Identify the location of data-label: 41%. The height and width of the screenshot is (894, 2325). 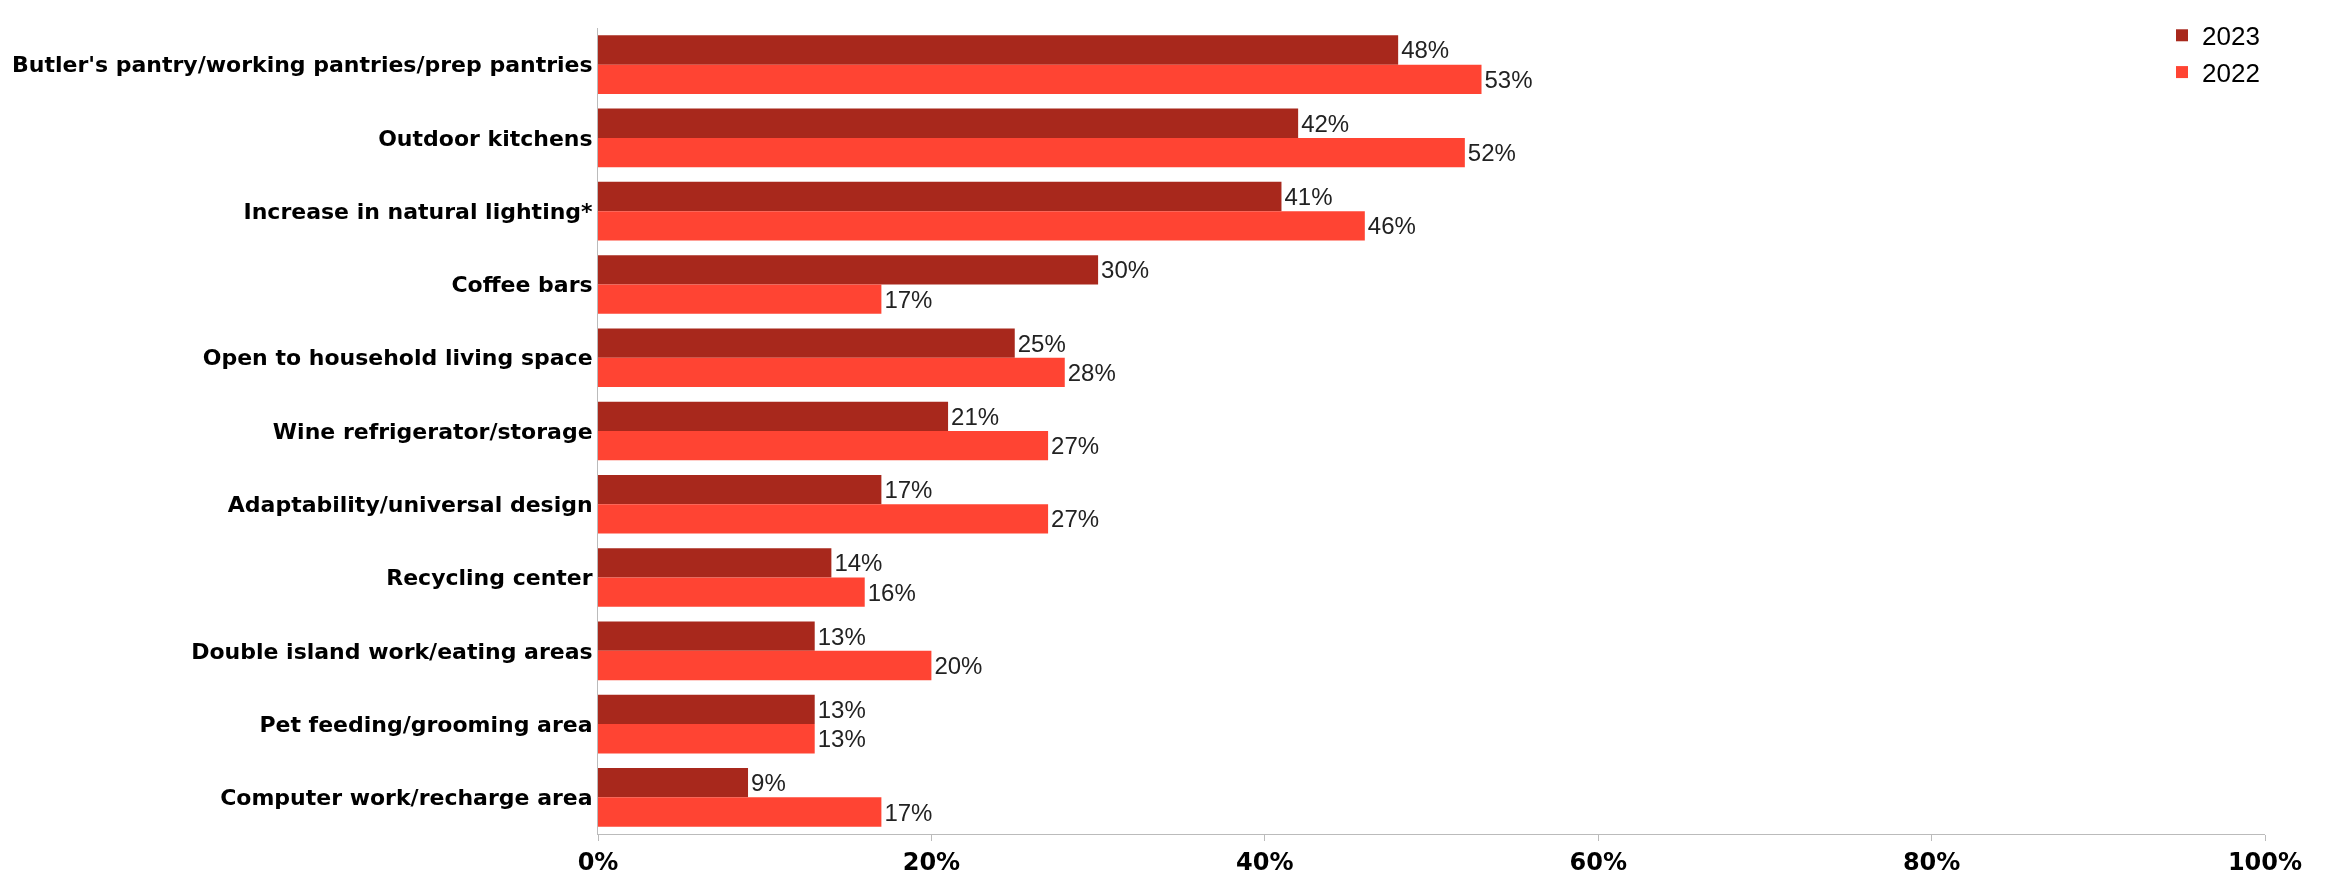
(1308, 197).